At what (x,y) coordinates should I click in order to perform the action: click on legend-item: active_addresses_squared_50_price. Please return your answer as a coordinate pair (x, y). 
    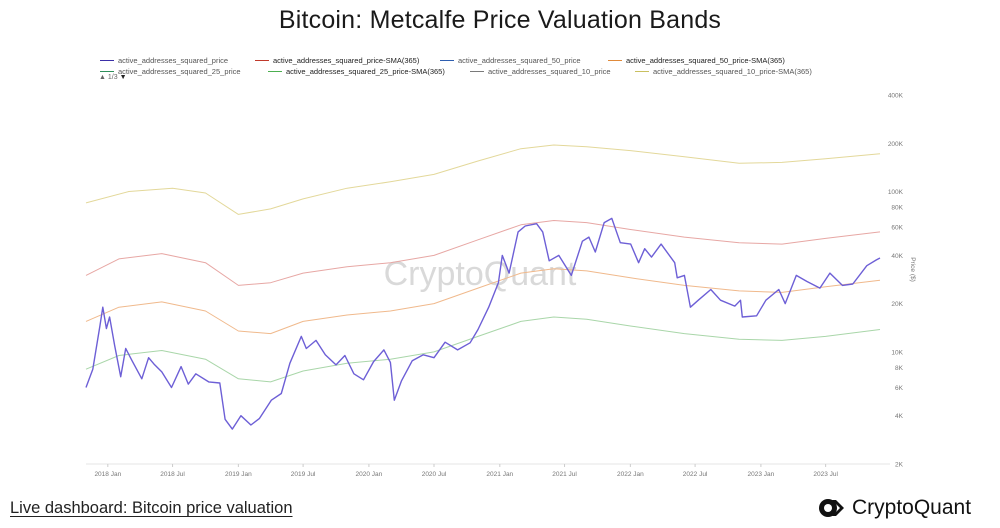
    Looking at the image, I should click on (510, 60).